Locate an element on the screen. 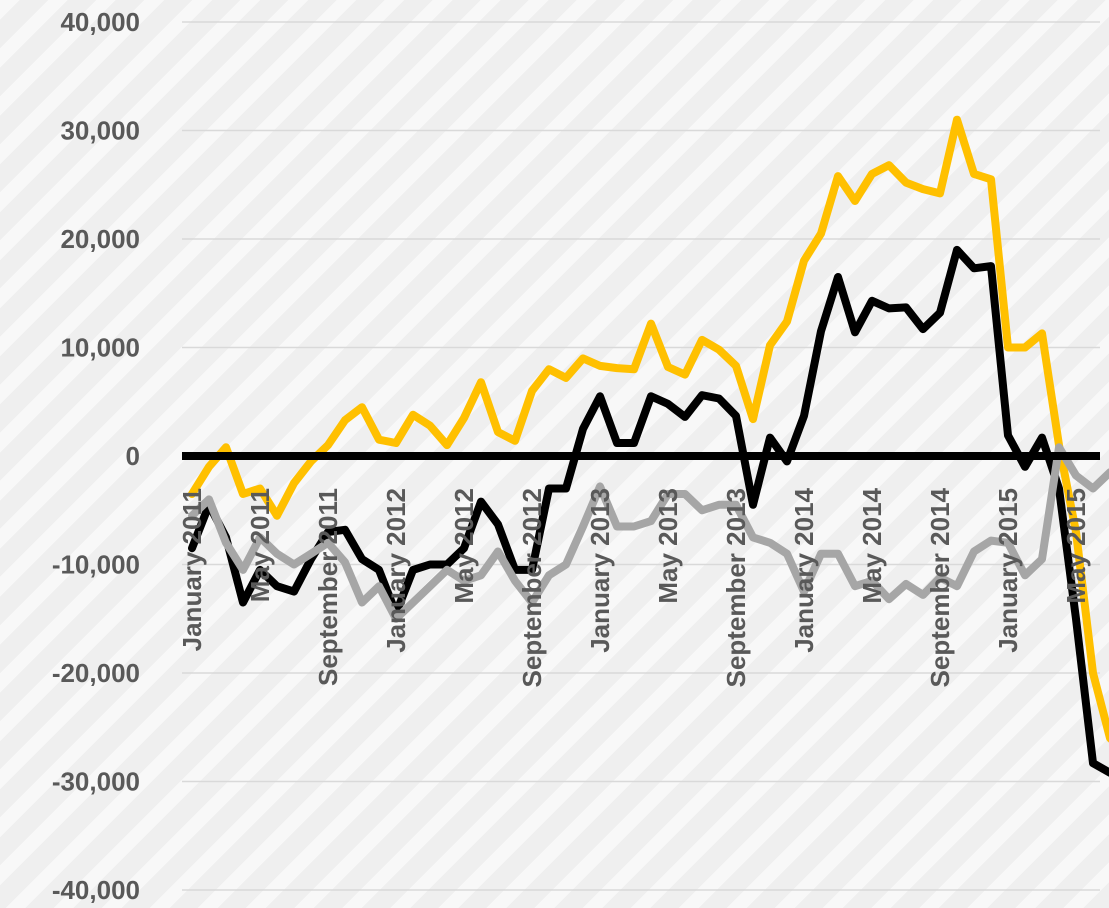 The height and width of the screenshot is (908, 1109). y-tick-label: 10,000 is located at coordinates (100, 348).